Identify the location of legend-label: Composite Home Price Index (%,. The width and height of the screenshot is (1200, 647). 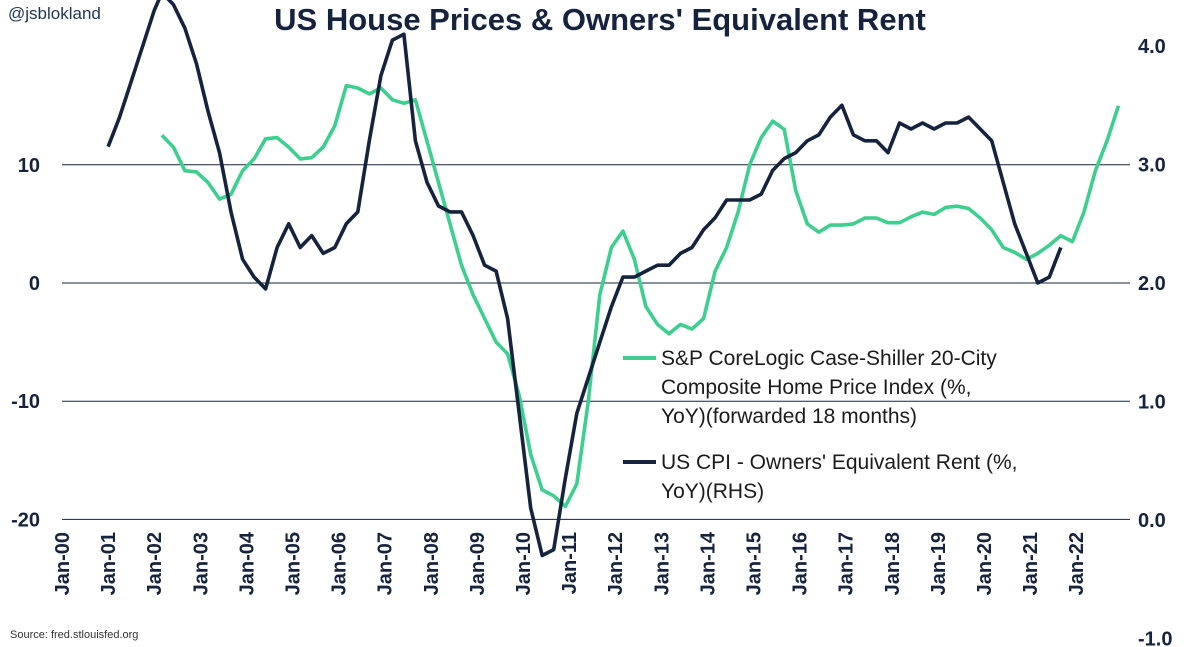
(816, 387).